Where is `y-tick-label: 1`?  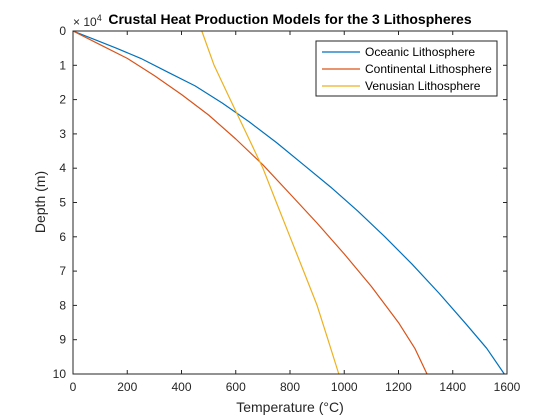 y-tick-label: 1 is located at coordinates (62, 65).